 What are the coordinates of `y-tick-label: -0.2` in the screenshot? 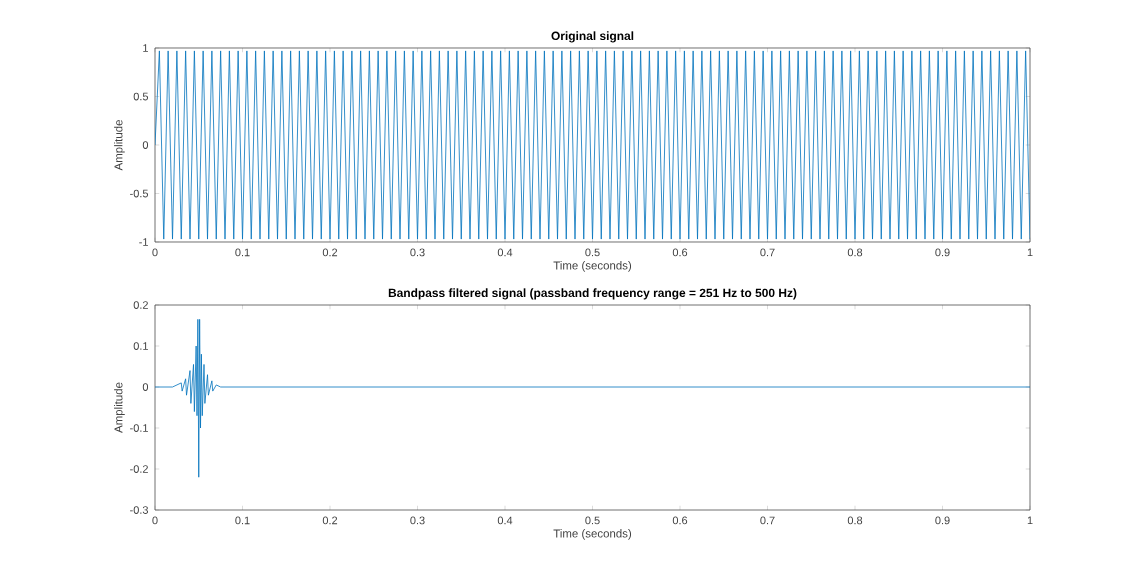 It's located at (139, 469).